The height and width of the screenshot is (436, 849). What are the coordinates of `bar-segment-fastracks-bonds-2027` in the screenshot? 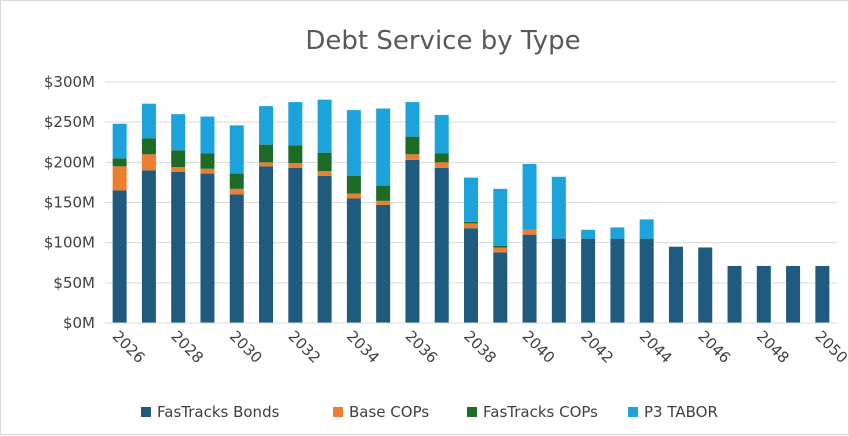 It's located at (148, 246).